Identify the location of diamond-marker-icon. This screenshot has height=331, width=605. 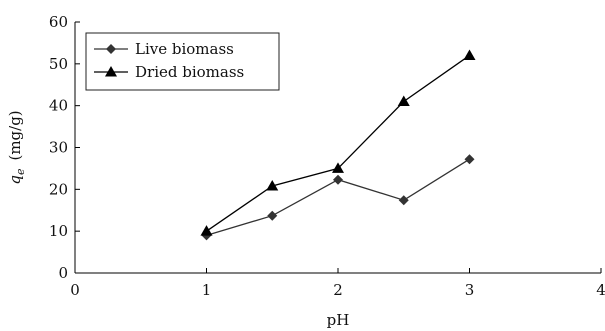
(111, 49).